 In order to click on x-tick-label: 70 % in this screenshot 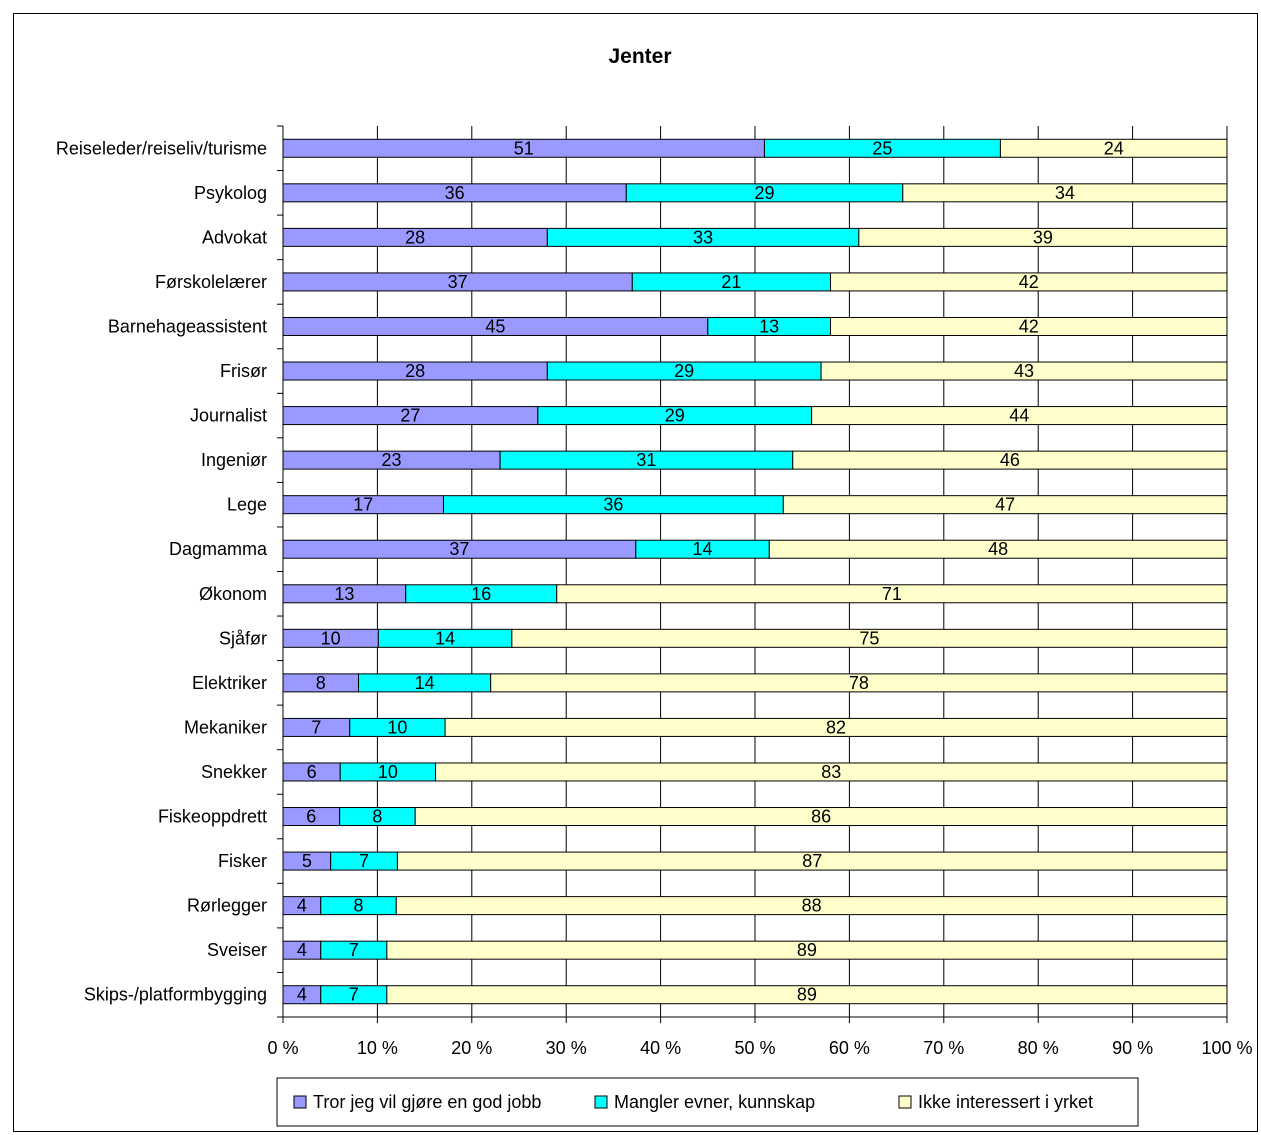, I will do `click(943, 1048)`.